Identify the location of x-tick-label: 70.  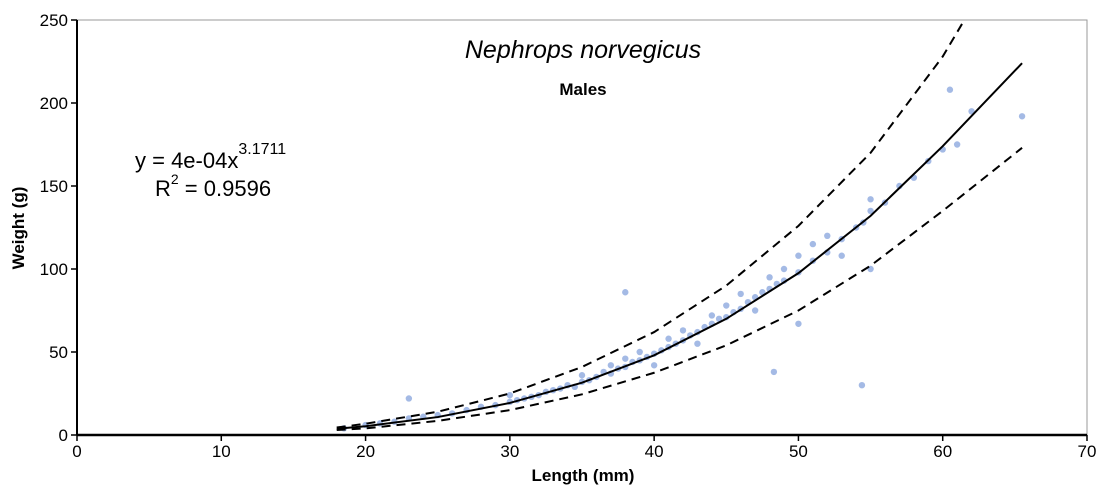
(1087, 451).